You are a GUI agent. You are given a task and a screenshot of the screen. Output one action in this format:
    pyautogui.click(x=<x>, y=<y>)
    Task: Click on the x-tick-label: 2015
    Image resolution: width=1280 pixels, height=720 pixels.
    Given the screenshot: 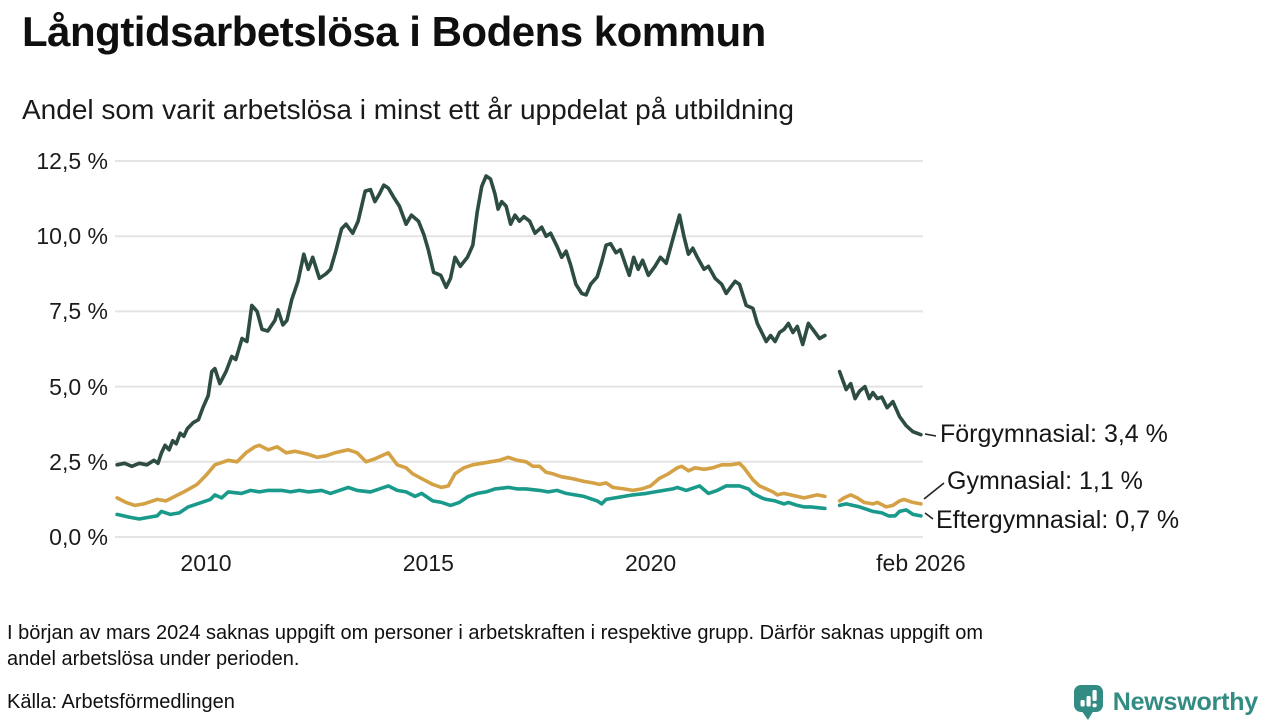 What is the action you would take?
    pyautogui.click(x=428, y=563)
    